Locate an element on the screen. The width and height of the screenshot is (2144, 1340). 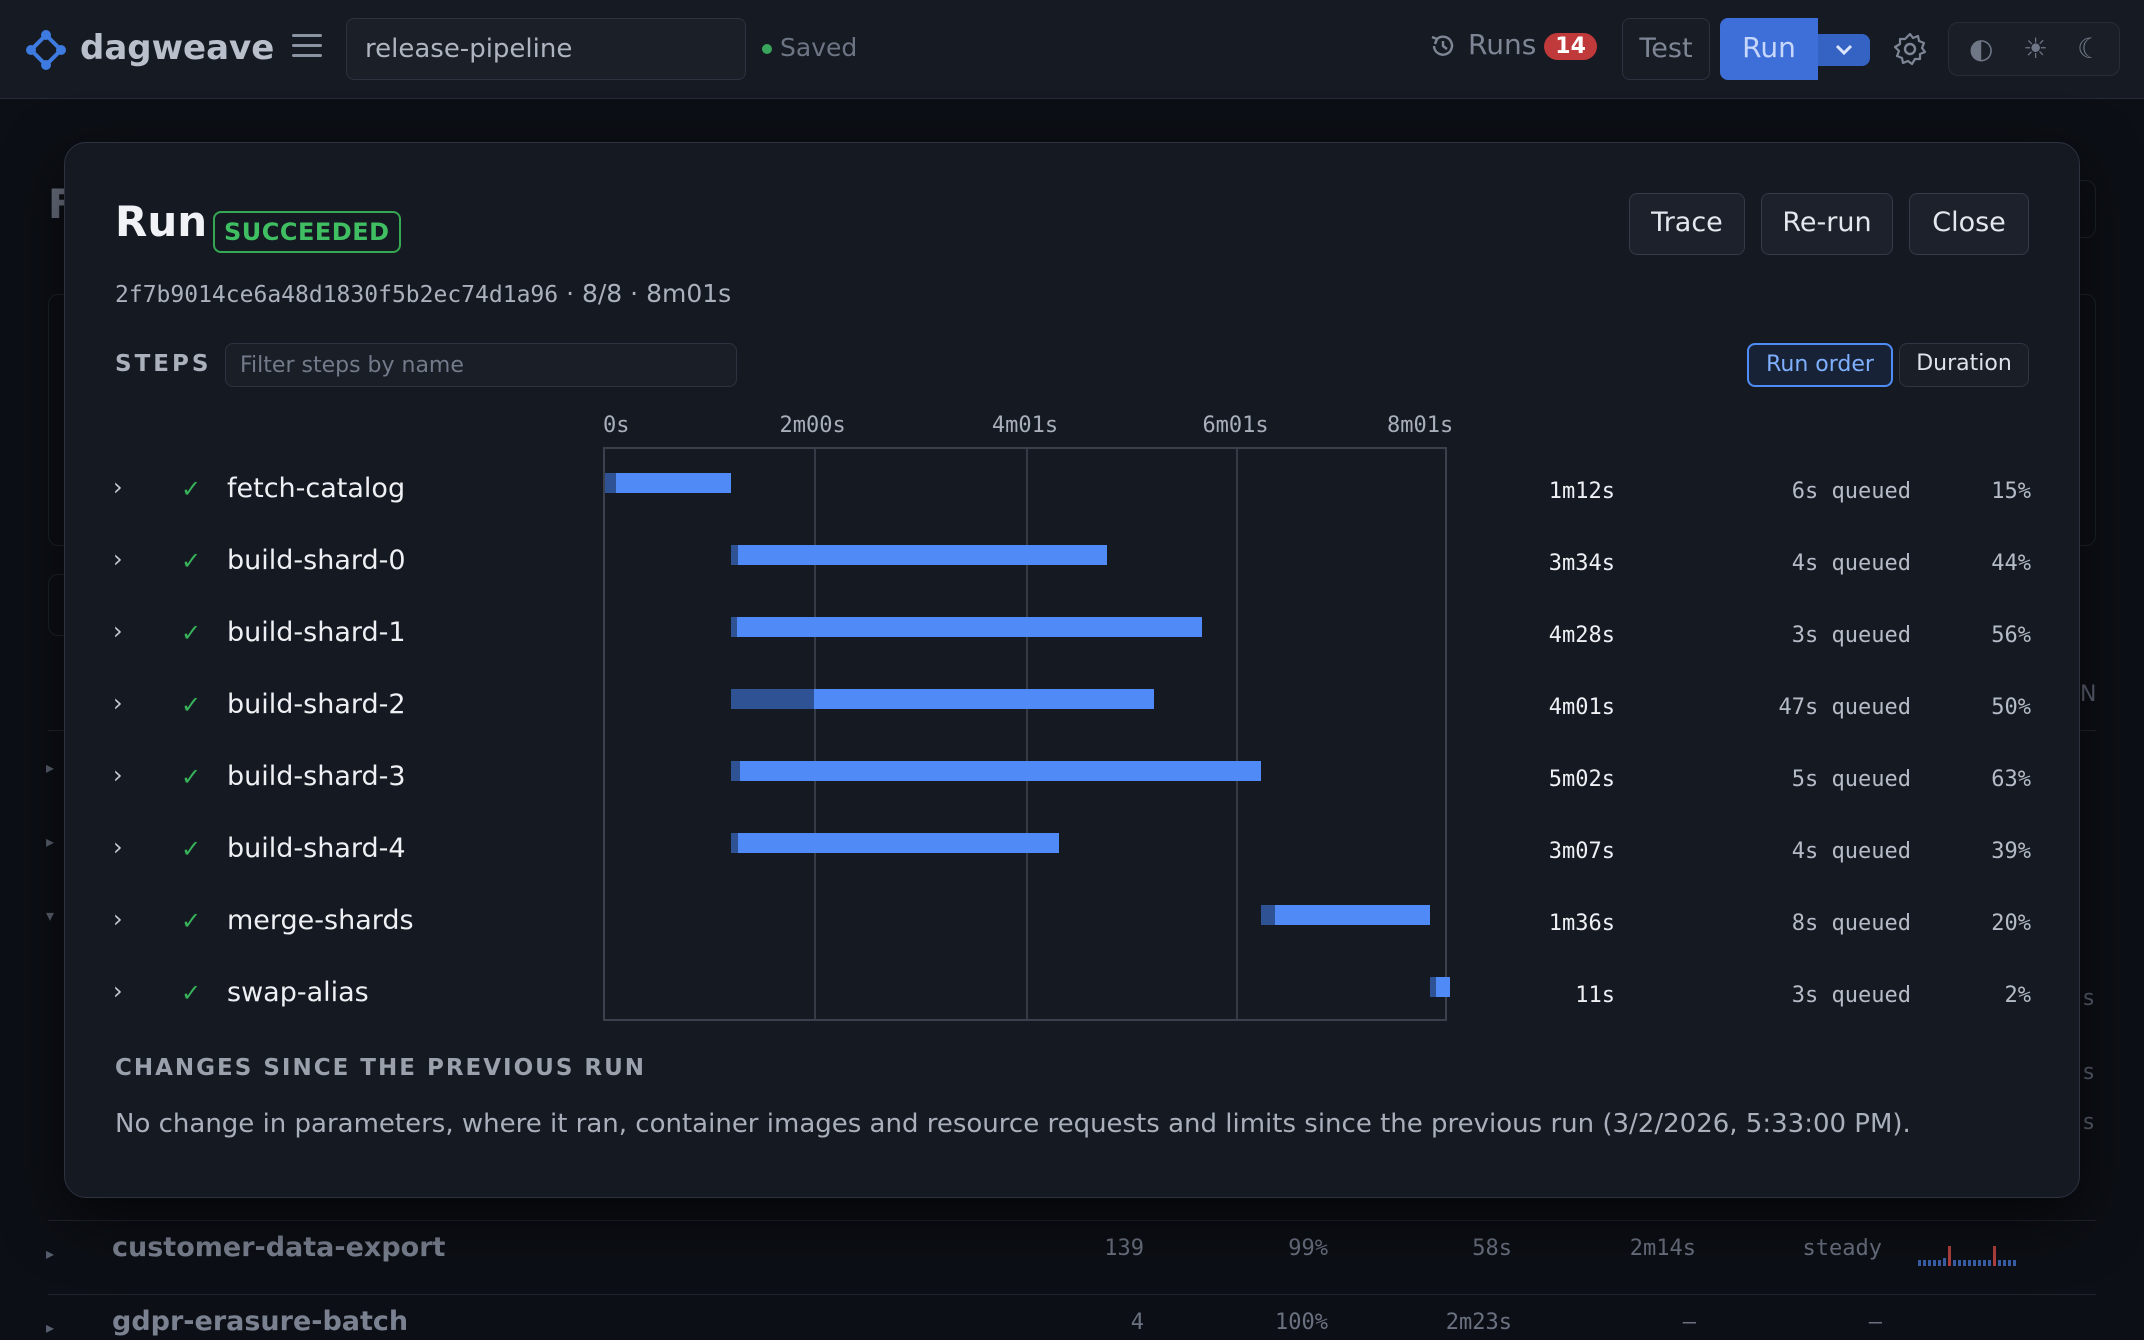
trace-button: Trace is located at coordinates (1687, 224).